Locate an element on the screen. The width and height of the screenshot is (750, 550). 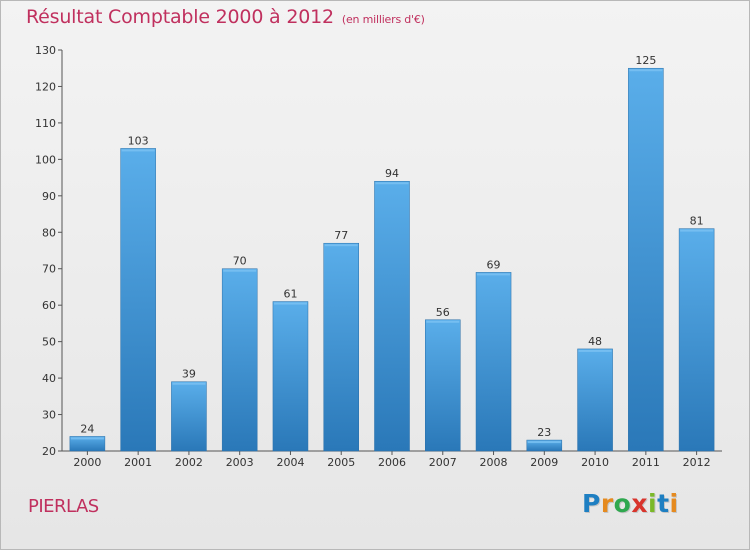
logo-letter: r is located at coordinates (607, 503).